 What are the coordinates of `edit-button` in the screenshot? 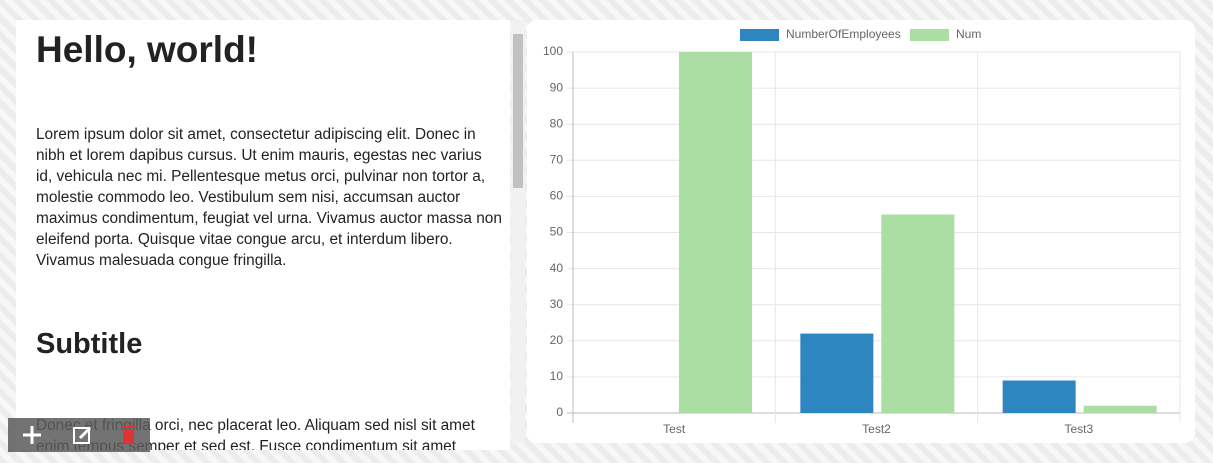 It's located at (82, 435).